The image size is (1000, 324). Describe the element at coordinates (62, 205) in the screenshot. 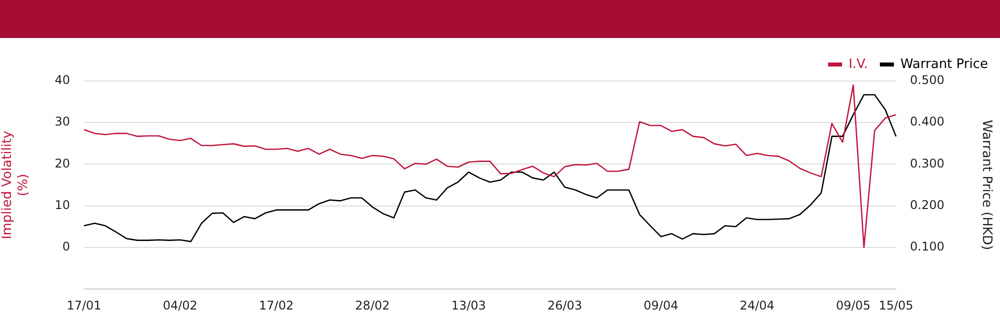

I see `y-tick-label: 10` at that location.